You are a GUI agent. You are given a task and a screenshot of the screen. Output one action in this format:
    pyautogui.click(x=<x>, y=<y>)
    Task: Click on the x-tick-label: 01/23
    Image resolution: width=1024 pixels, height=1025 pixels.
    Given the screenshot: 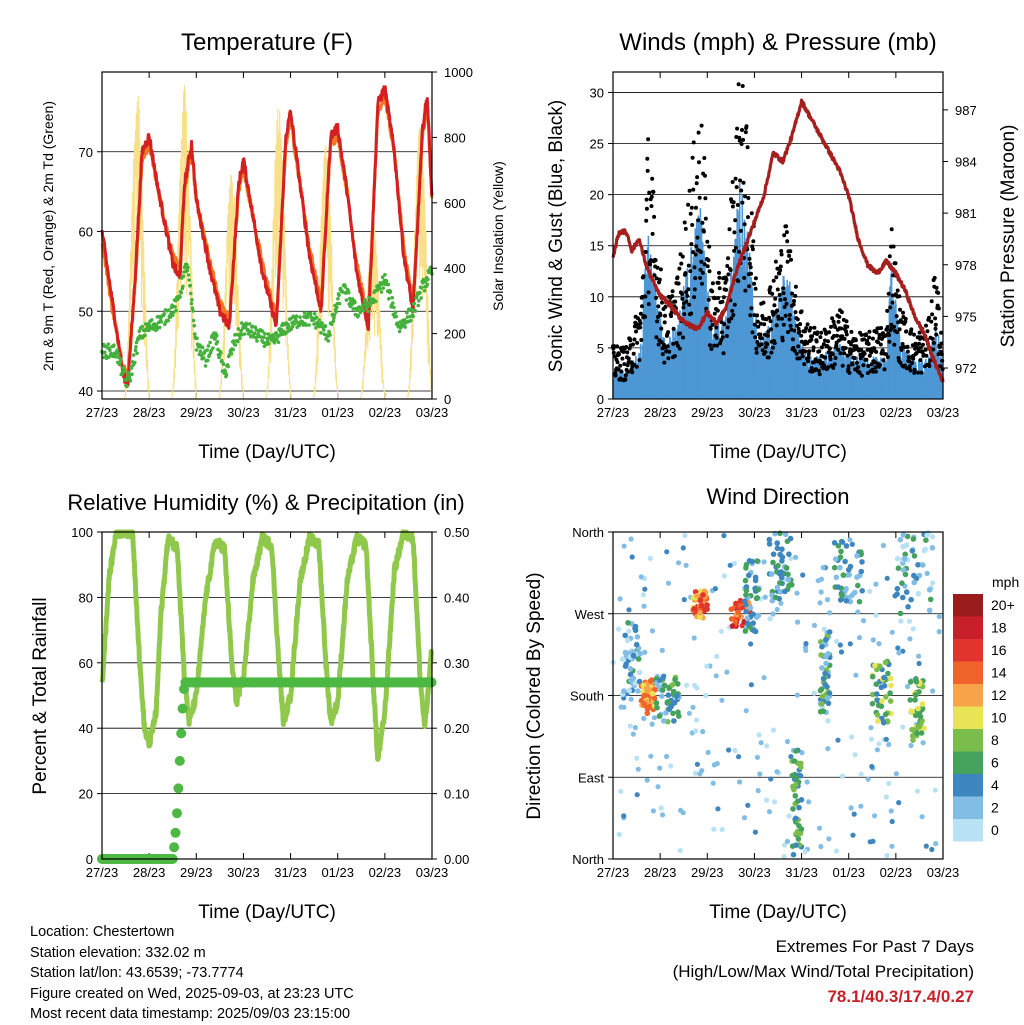 What is the action you would take?
    pyautogui.click(x=848, y=872)
    